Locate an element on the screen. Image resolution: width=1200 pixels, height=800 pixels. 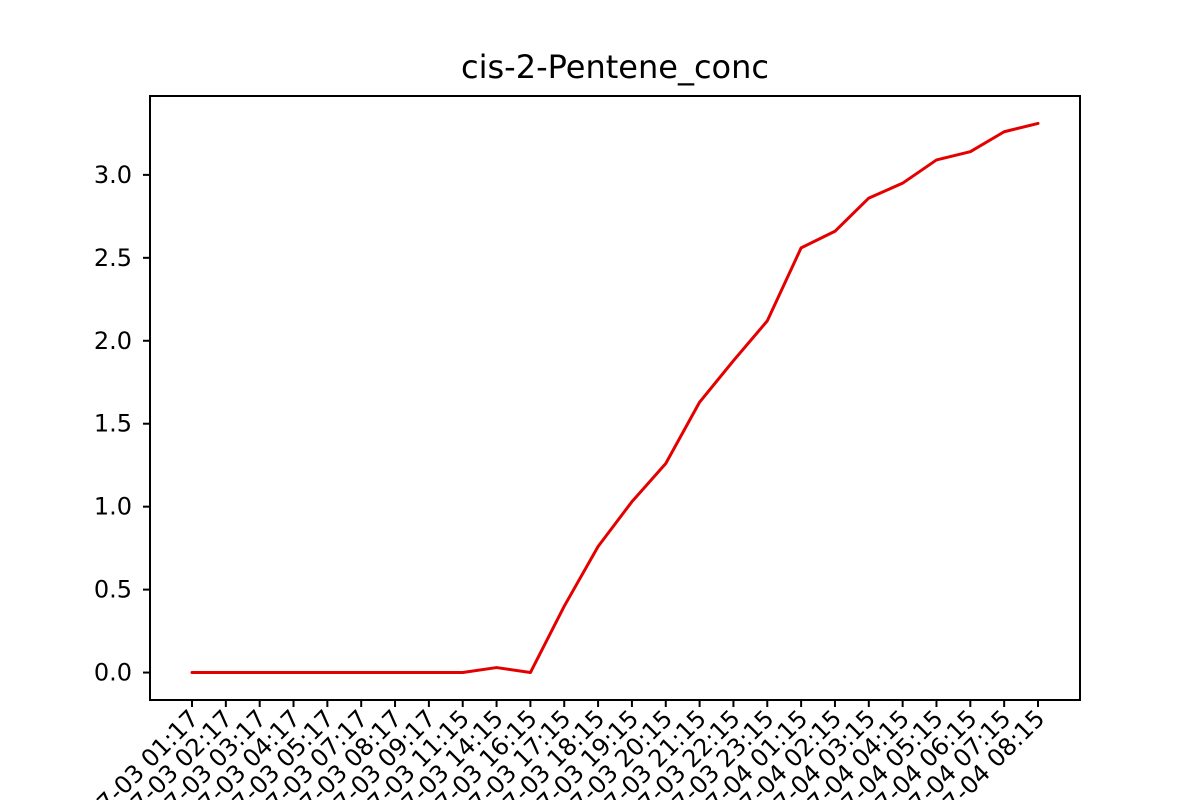
y-tick-label: 1.5 is located at coordinates (113, 424).